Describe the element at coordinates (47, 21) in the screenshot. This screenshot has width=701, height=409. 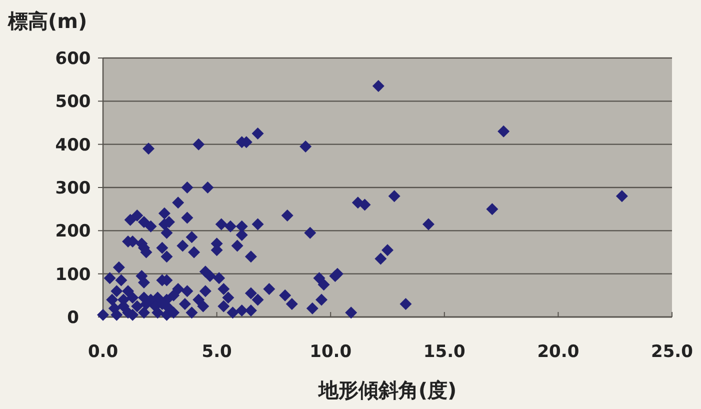
I see `y-axis-title: 標高(m)` at that location.